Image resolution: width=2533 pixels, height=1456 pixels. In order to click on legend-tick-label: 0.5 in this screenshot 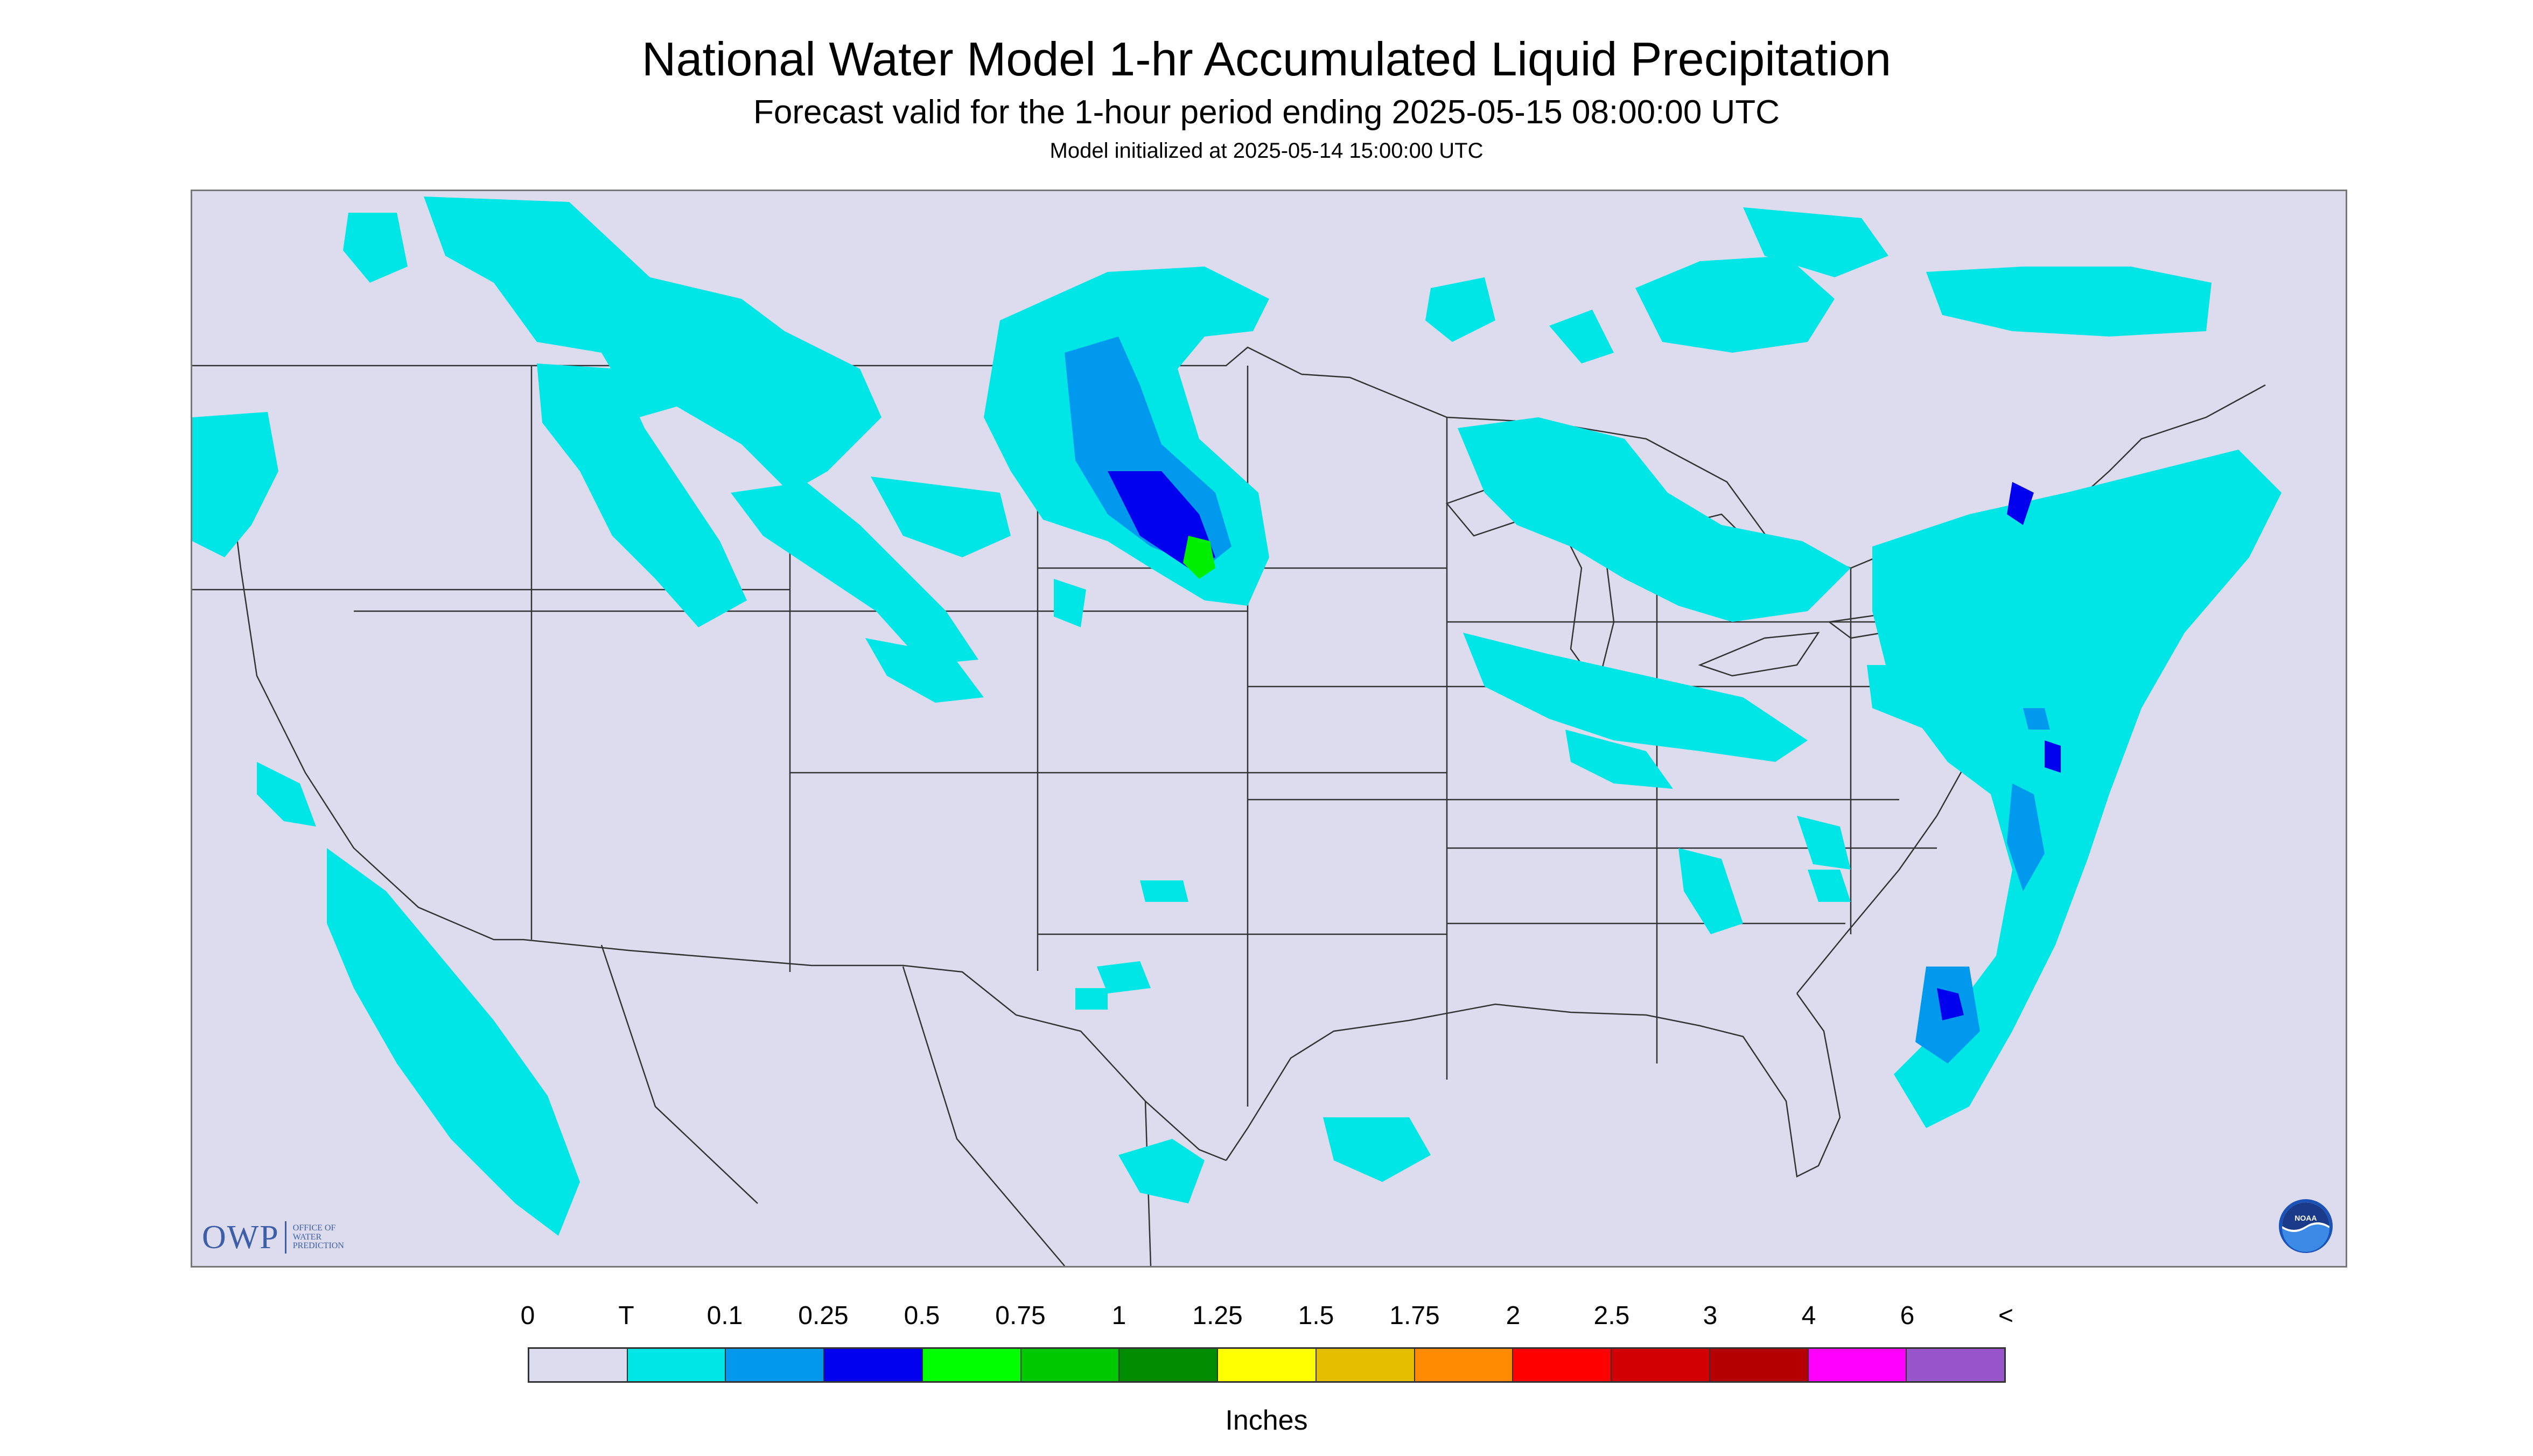, I will do `click(922, 1315)`.